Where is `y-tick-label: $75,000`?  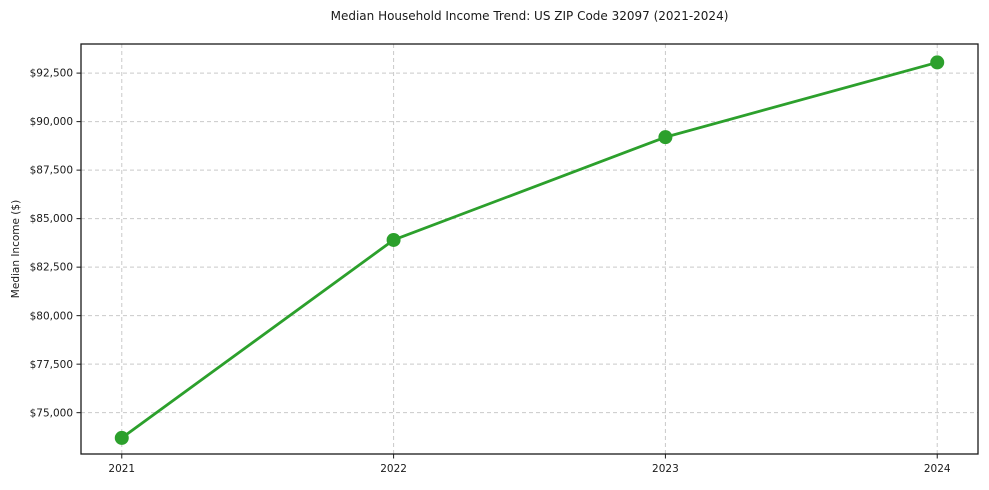 y-tick-label: $75,000 is located at coordinates (51, 413).